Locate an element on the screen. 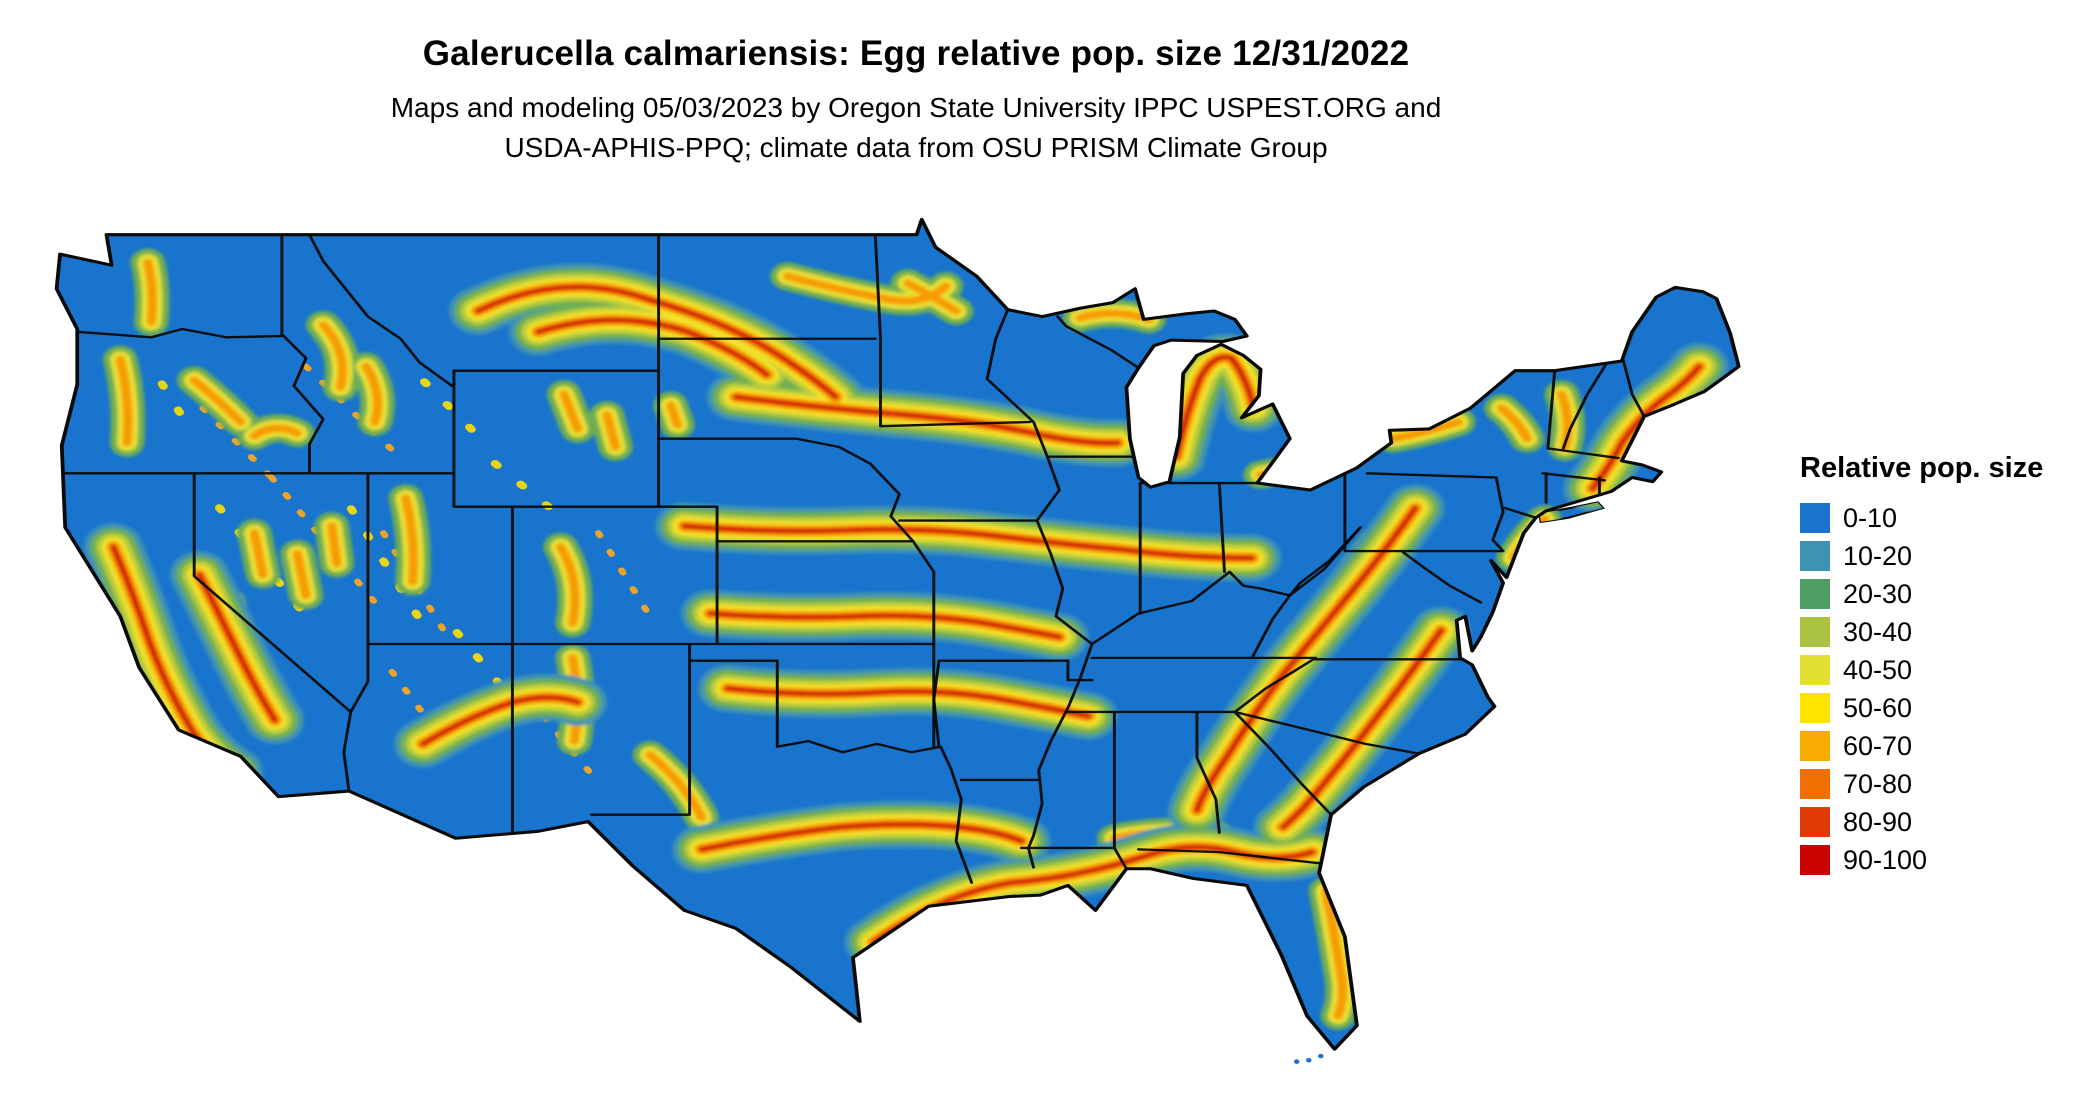 The image size is (2100, 1116). legend-row: 40-50 is located at coordinates (1921, 670).